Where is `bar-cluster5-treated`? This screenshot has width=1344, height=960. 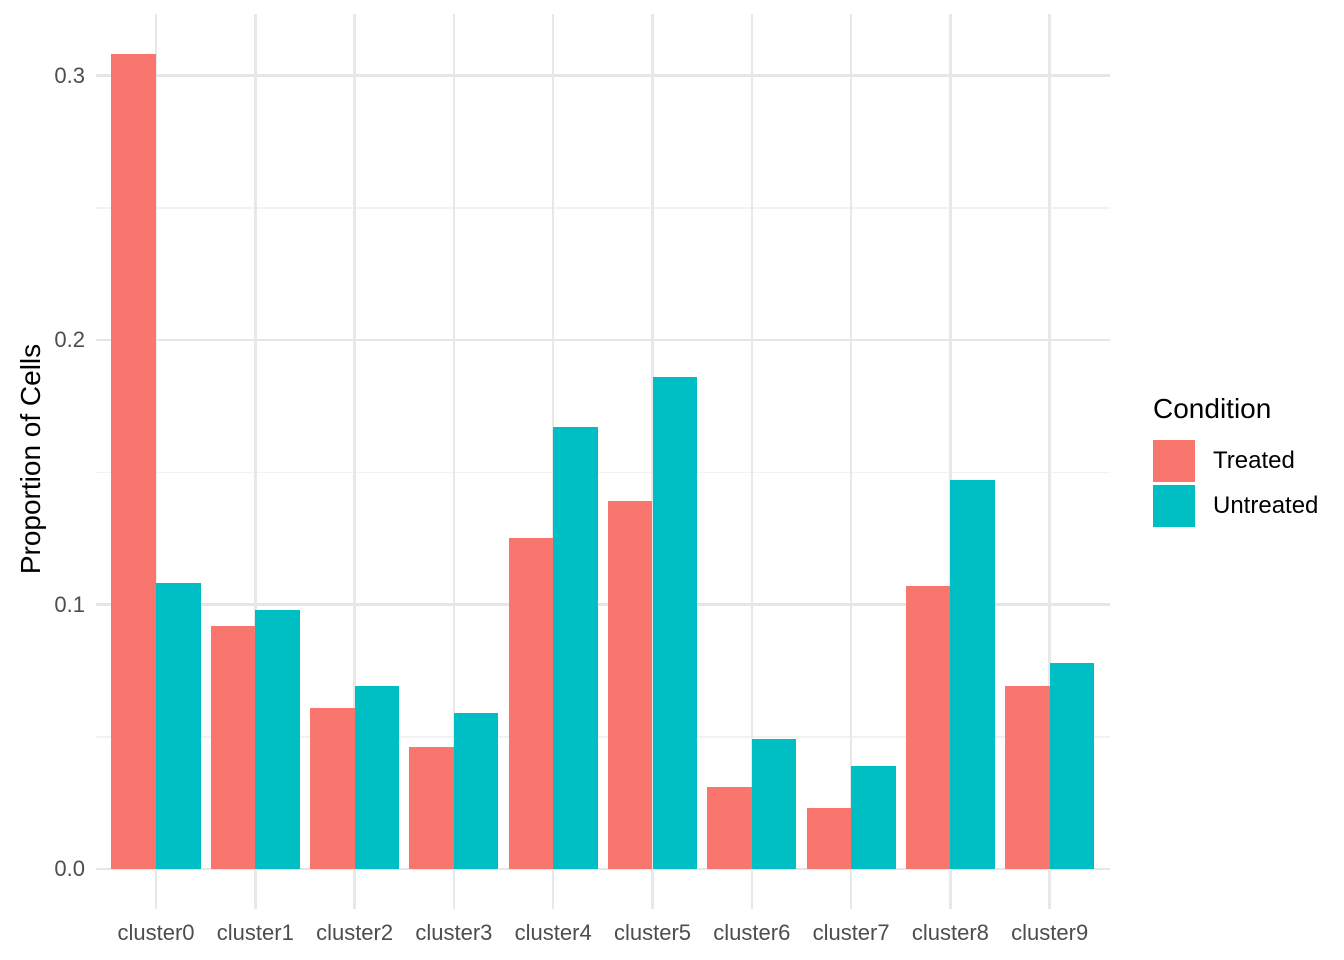 bar-cluster5-treated is located at coordinates (630, 685).